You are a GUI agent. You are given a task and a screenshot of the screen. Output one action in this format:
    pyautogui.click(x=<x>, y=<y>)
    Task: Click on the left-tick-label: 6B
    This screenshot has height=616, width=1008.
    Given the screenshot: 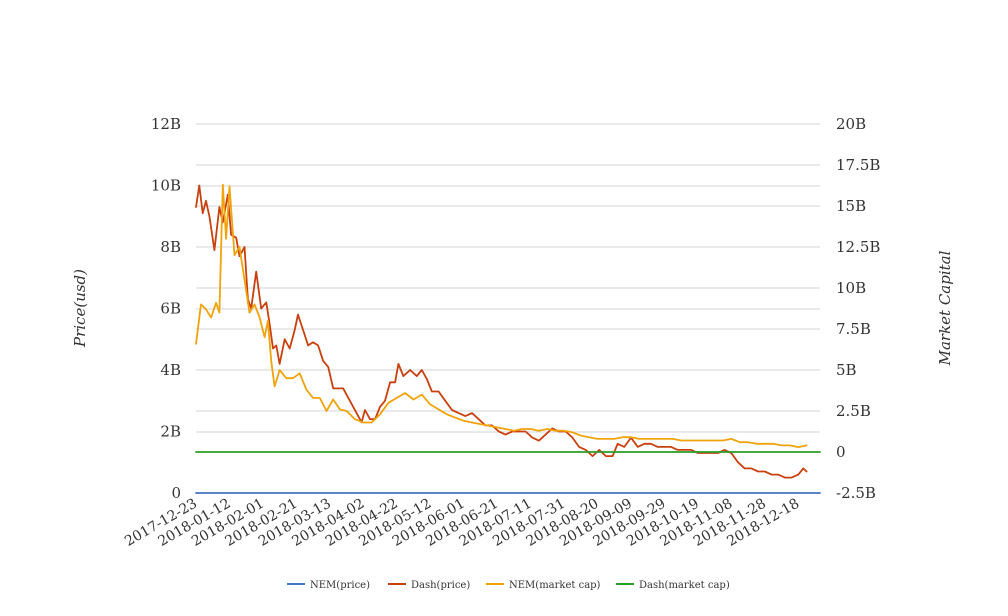 What is the action you would take?
    pyautogui.click(x=170, y=309)
    